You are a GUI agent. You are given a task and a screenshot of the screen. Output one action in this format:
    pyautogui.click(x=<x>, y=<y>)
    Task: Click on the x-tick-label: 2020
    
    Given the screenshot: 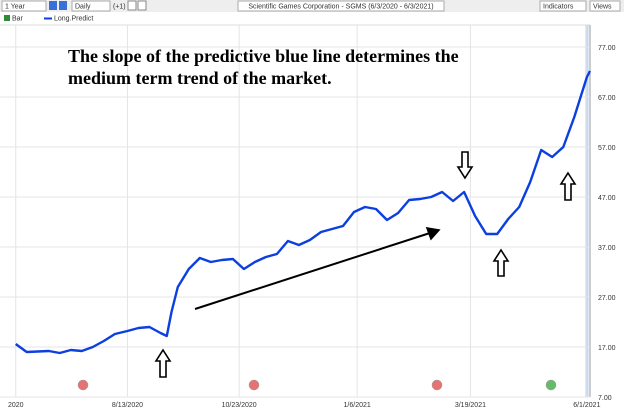 What is the action you would take?
    pyautogui.click(x=16, y=405)
    